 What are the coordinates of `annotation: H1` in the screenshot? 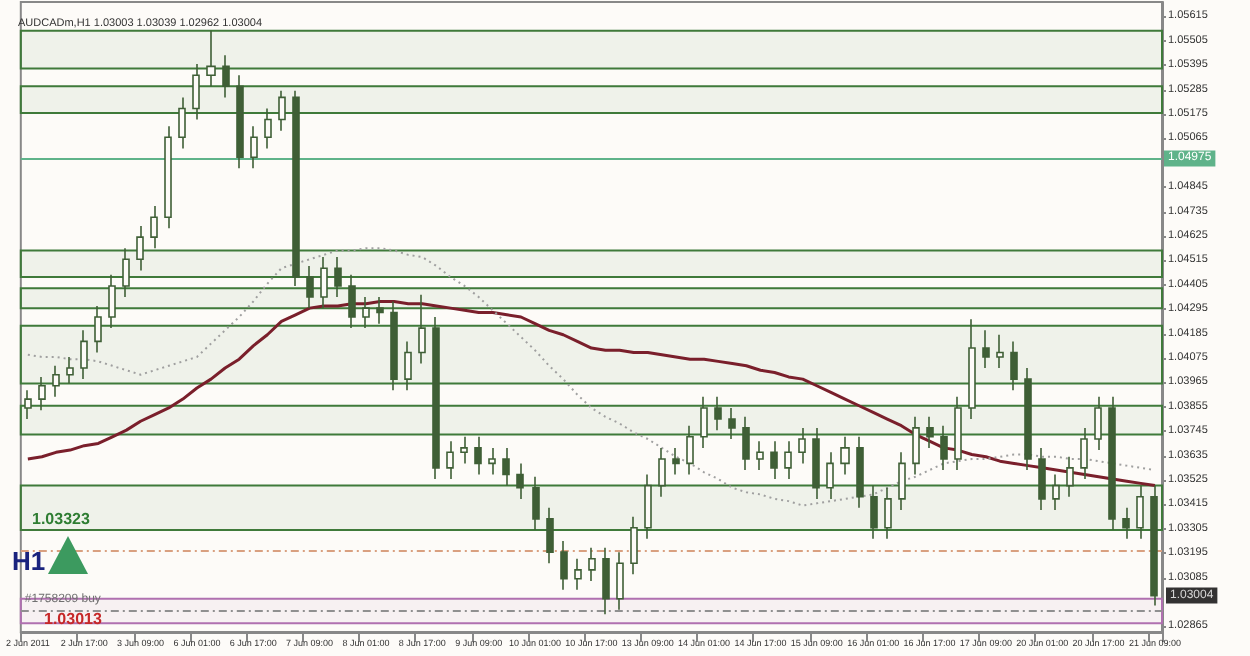 It's located at (29, 561).